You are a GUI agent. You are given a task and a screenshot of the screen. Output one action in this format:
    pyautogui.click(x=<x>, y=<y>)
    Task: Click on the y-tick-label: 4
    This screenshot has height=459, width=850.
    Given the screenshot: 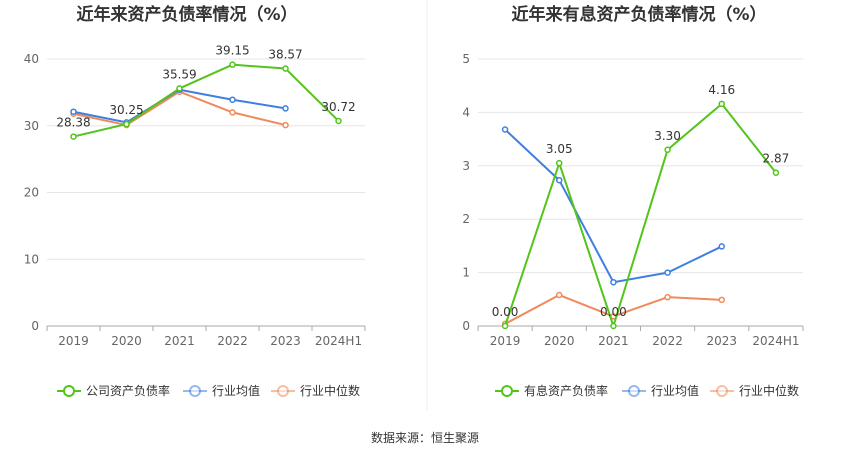 What is the action you would take?
    pyautogui.click(x=466, y=112)
    